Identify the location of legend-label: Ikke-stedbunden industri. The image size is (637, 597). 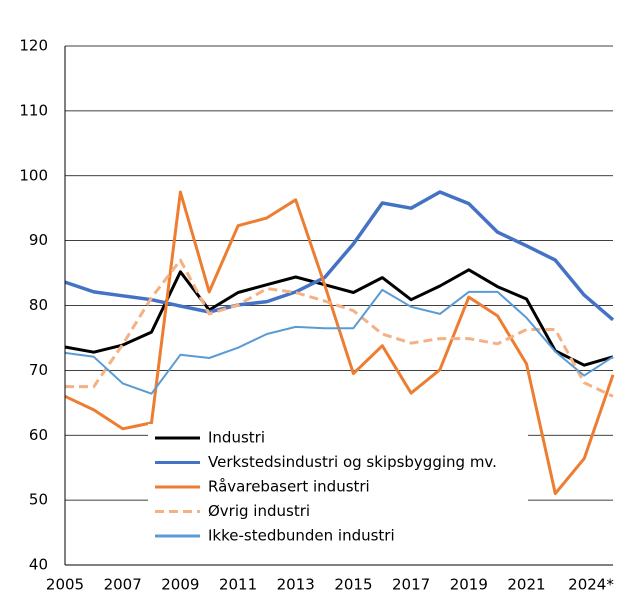
(301, 536).